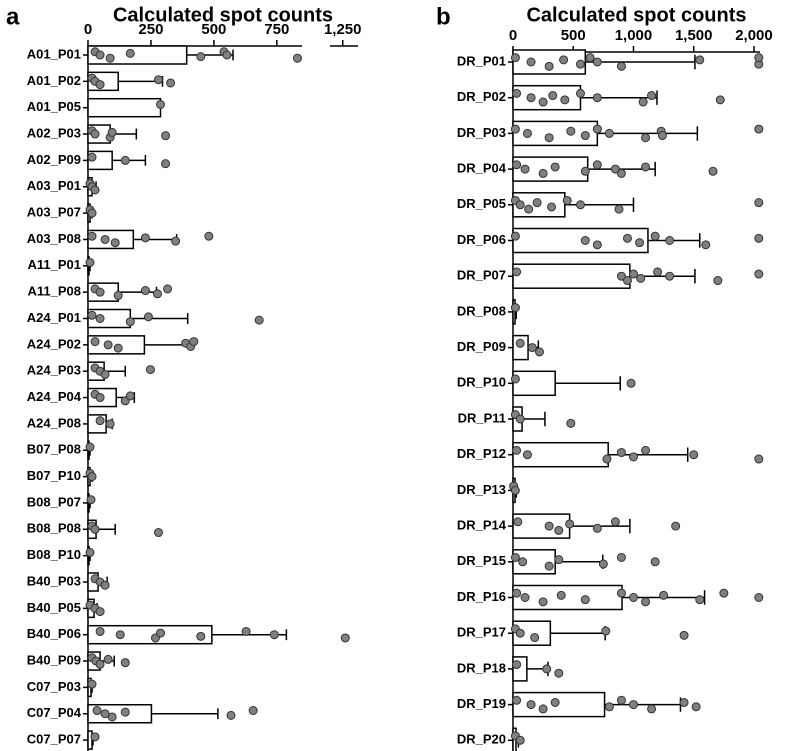 Image resolution: width=787 pixels, height=751 pixels. I want to click on category-label: DR_P11, so click(482, 417).